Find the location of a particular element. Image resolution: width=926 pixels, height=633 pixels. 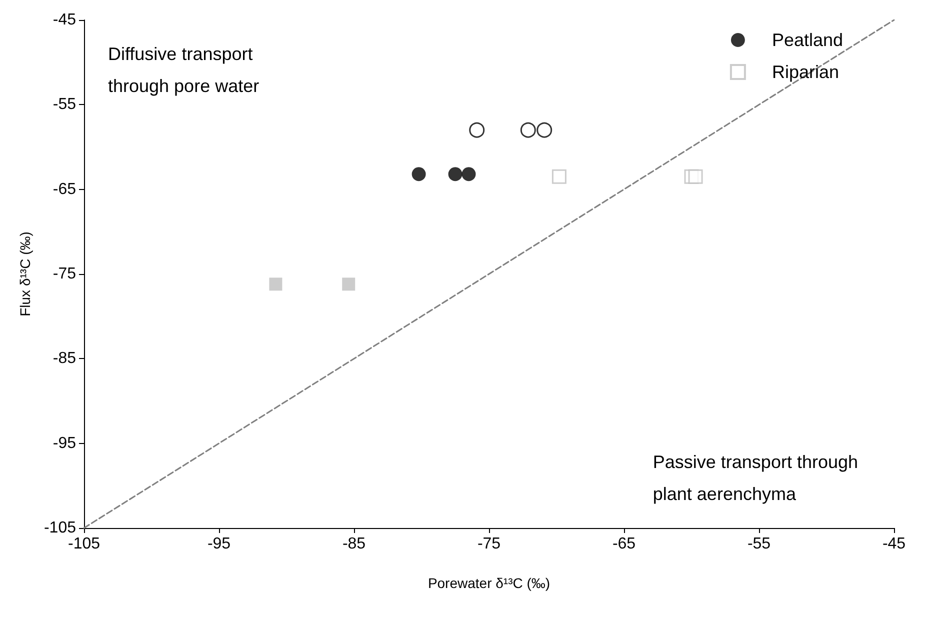

legend-label: Riparian is located at coordinates (805, 72).